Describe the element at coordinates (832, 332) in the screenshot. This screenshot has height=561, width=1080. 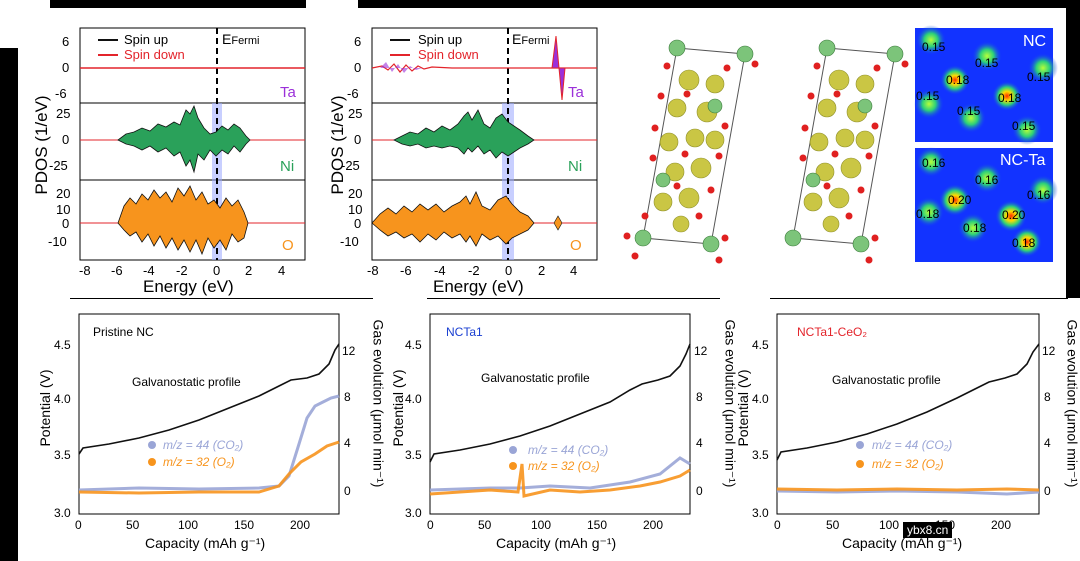
I see `gas3-title: NCTa1-CeO₂` at that location.